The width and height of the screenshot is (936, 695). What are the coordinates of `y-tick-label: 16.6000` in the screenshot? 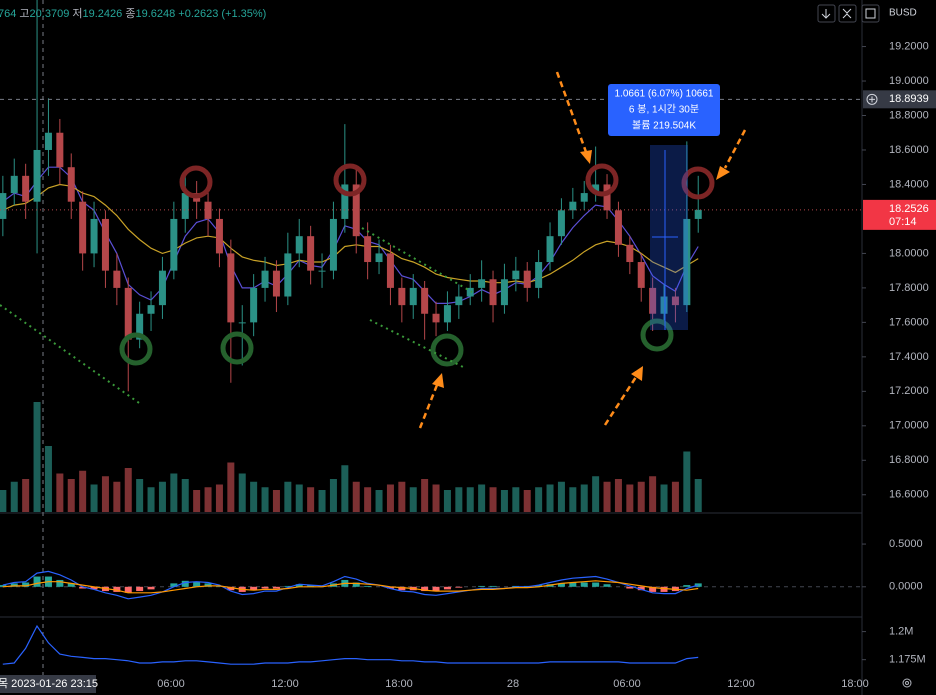 It's located at (909, 495).